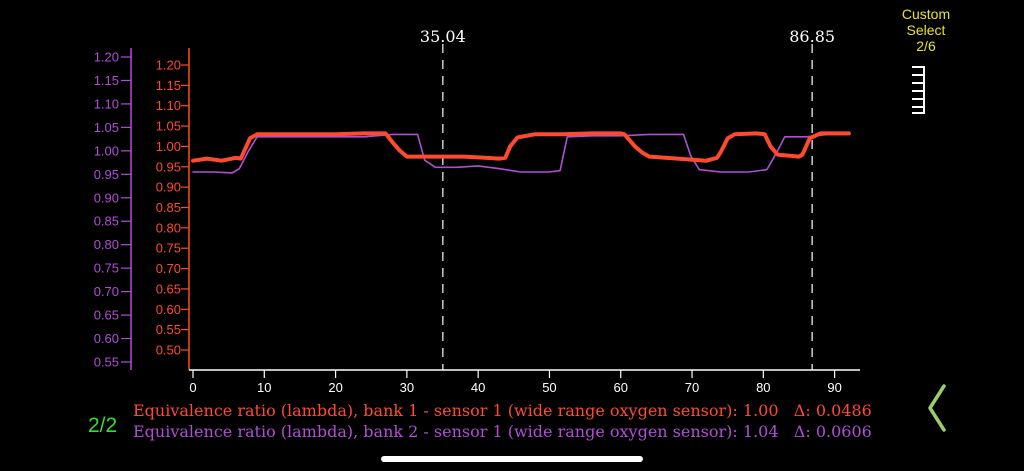 This screenshot has width=1024, height=471. Describe the element at coordinates (834, 387) in the screenshot. I see `x-tick-label: 90` at that location.